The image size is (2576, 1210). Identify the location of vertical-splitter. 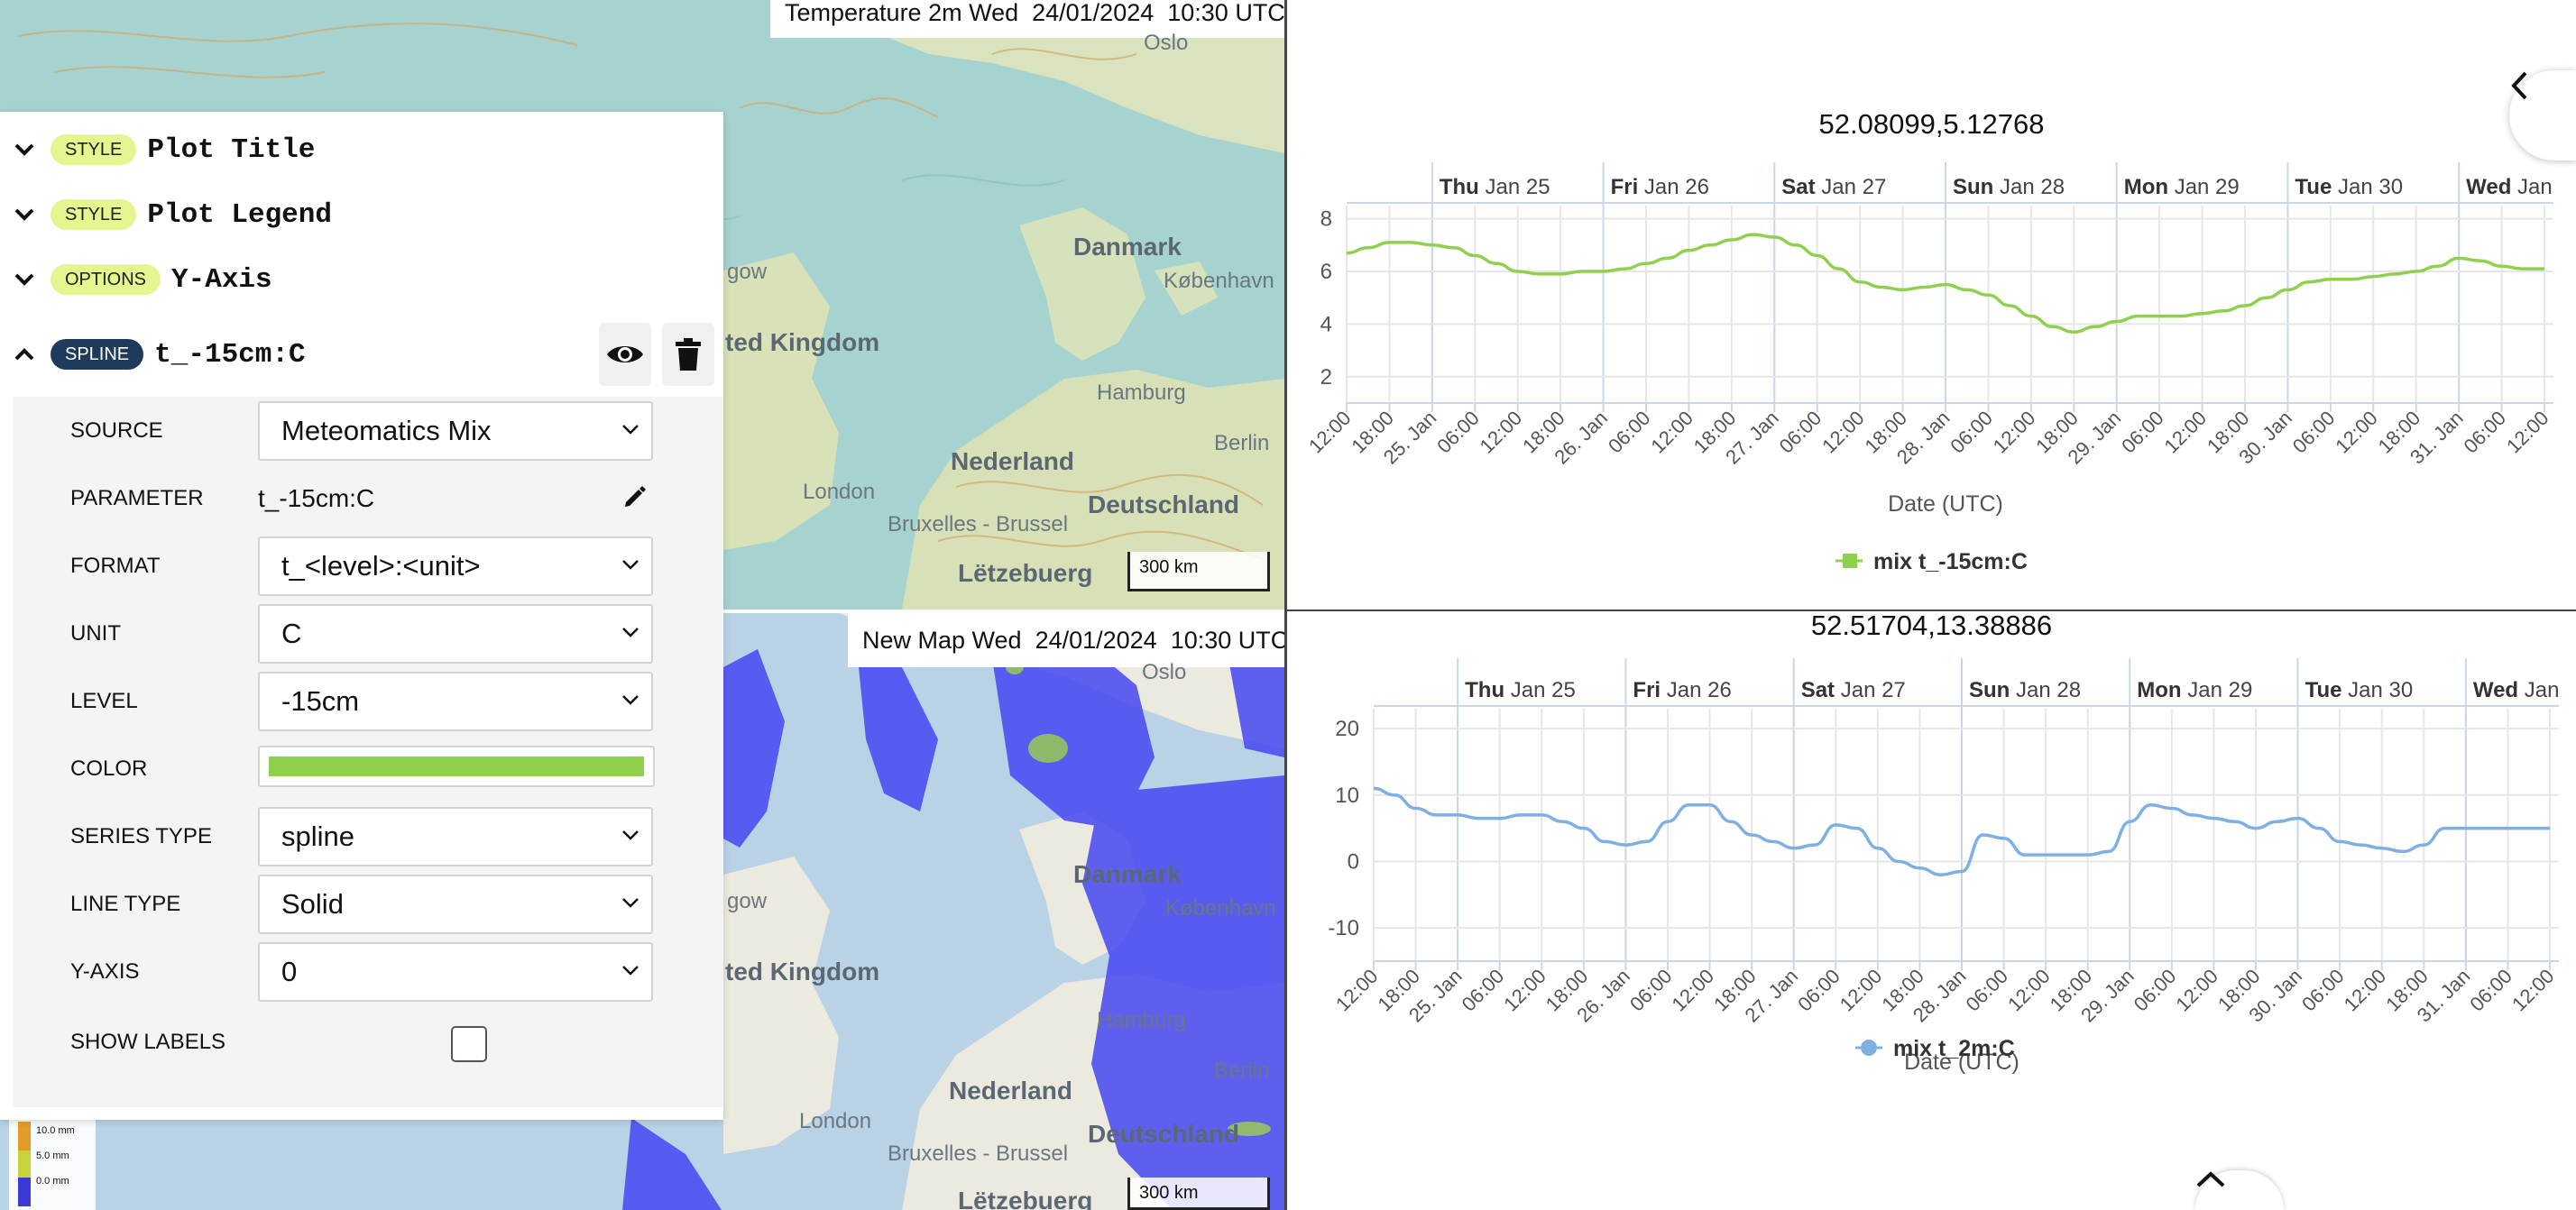
(1285, 605).